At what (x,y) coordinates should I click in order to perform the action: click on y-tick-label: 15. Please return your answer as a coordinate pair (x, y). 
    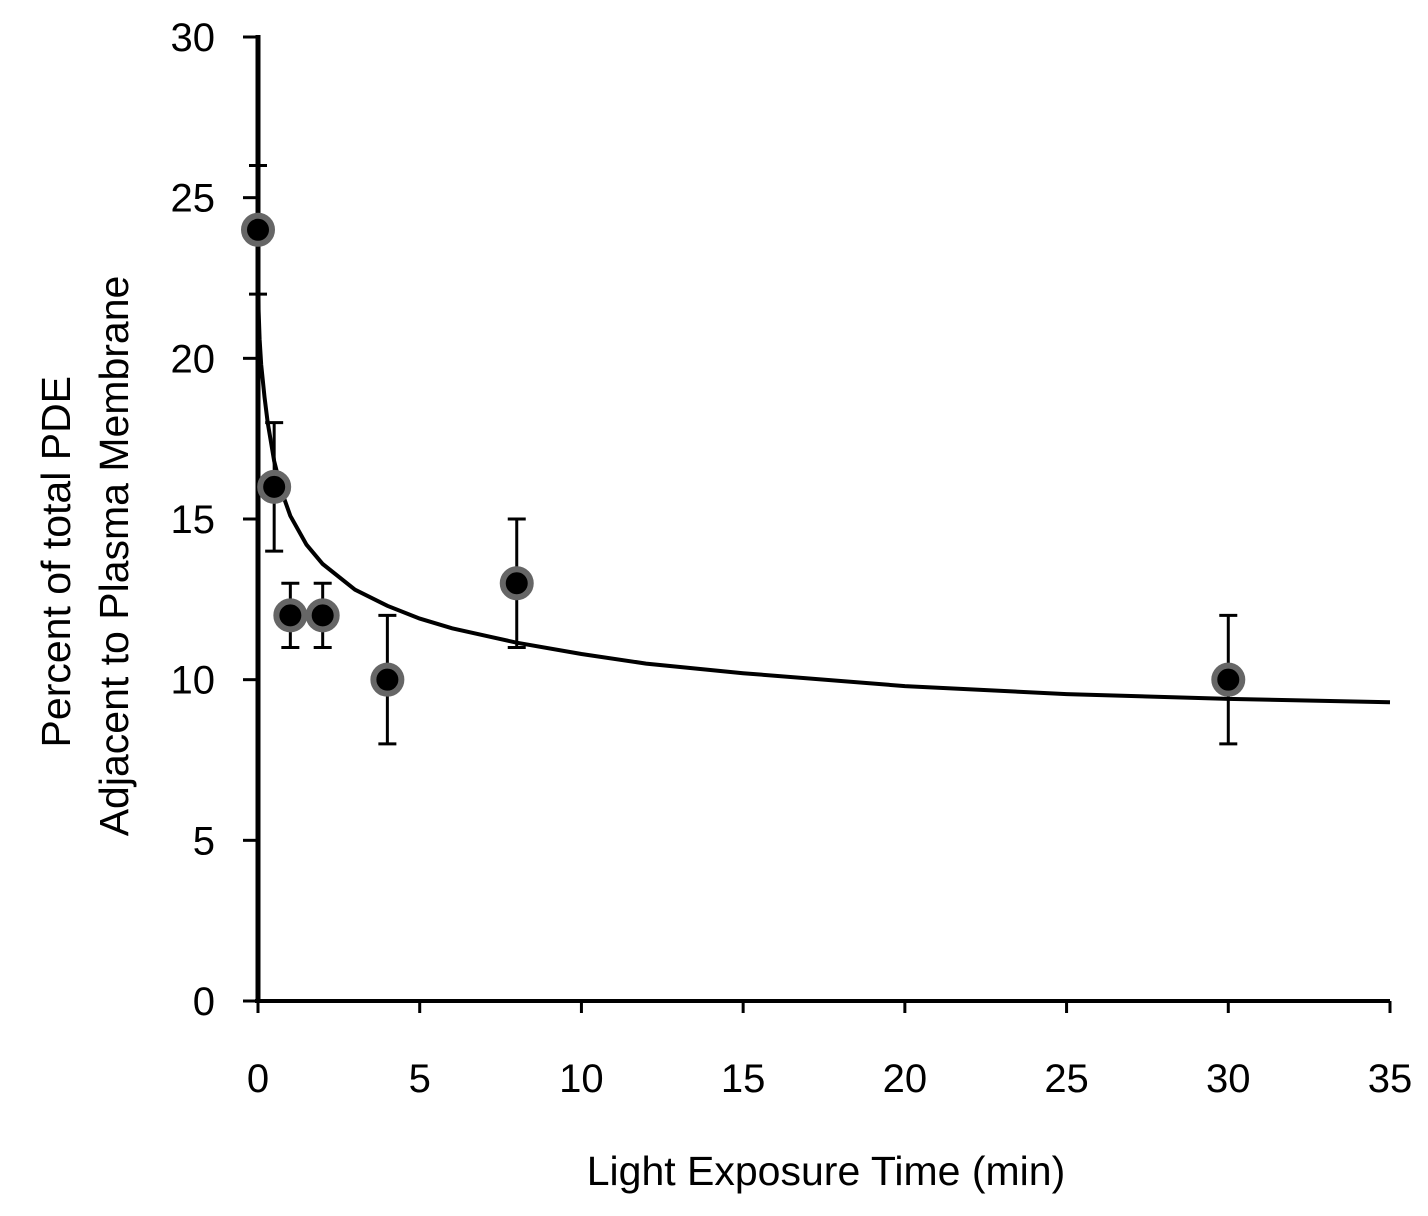
    Looking at the image, I should click on (193, 520).